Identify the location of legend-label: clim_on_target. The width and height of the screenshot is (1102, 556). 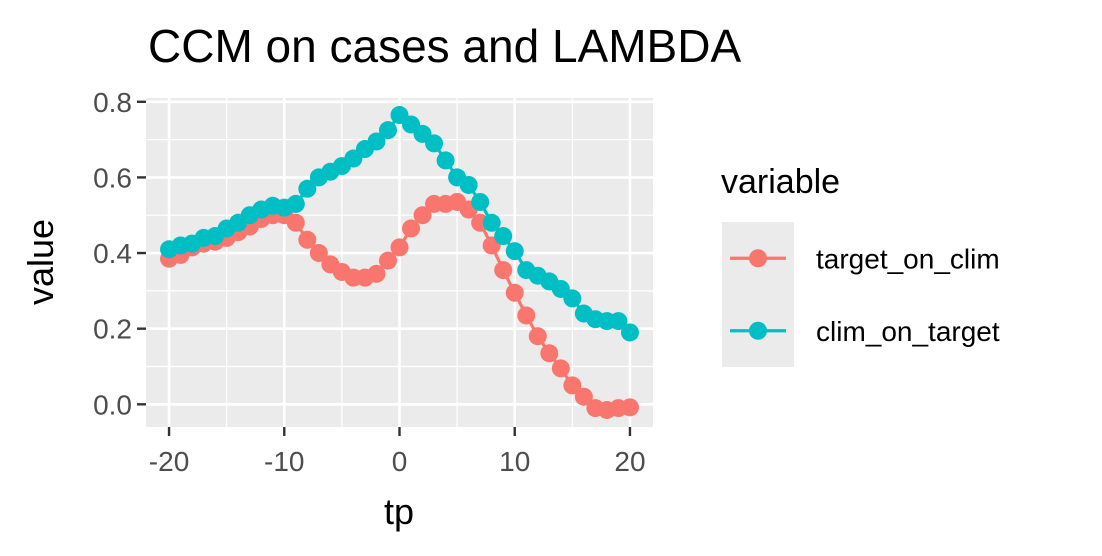
(908, 331).